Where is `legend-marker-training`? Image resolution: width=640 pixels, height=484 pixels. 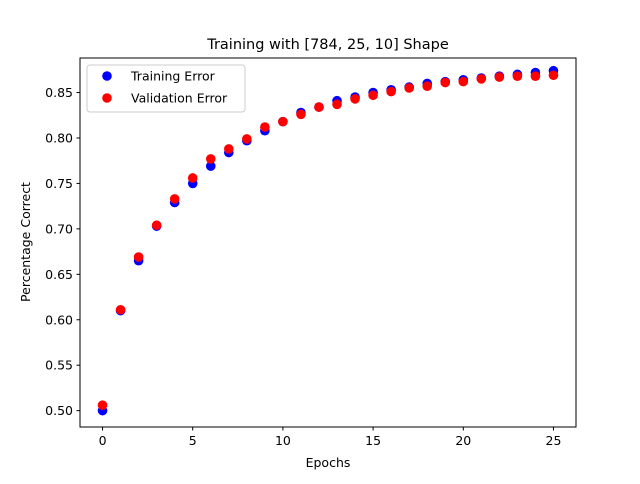
legend-marker-training is located at coordinates (107, 76).